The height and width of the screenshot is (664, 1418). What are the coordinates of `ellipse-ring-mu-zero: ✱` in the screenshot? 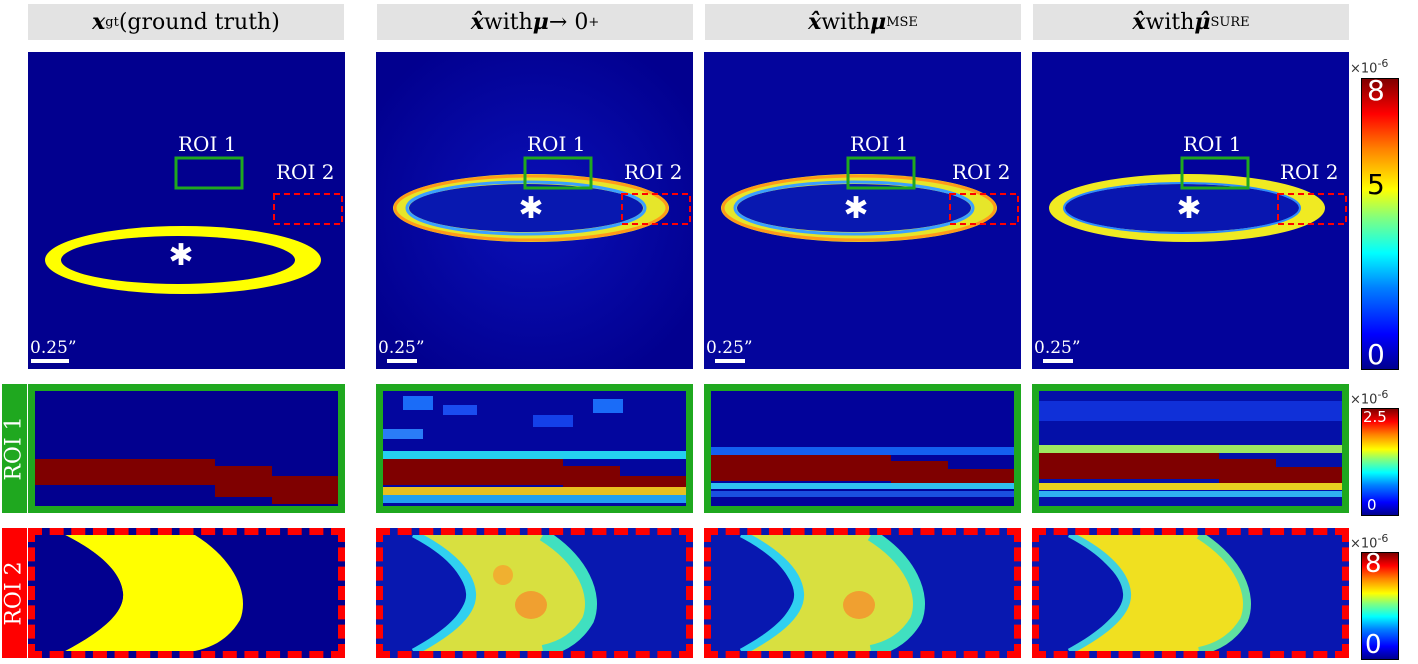 It's located at (534, 210).